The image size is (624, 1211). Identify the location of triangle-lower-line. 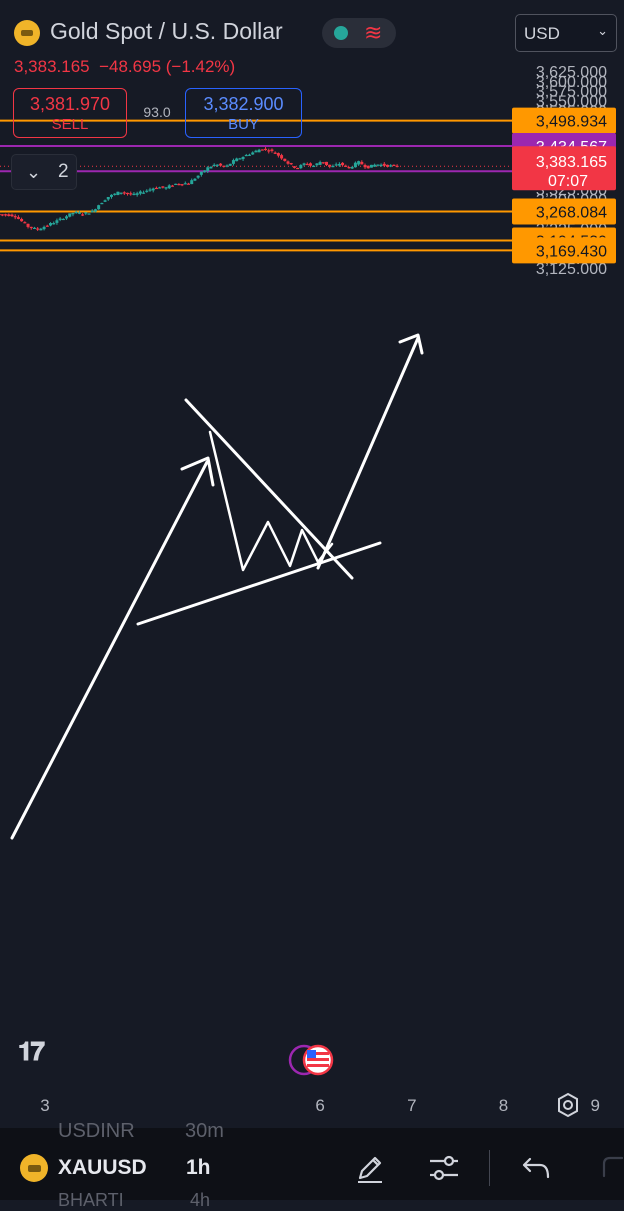
(259, 583).